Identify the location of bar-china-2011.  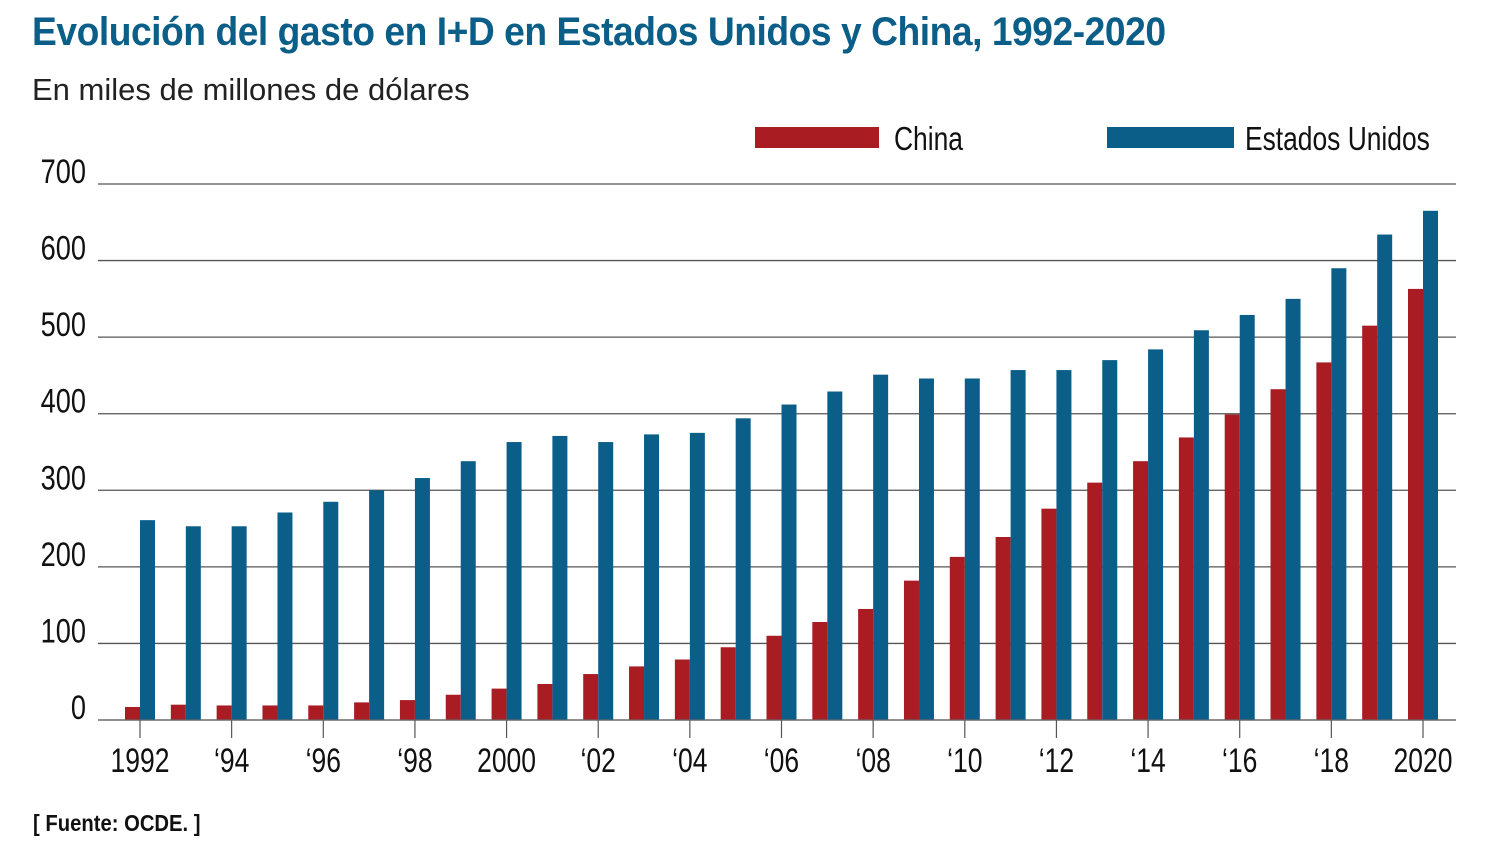
(1003, 628).